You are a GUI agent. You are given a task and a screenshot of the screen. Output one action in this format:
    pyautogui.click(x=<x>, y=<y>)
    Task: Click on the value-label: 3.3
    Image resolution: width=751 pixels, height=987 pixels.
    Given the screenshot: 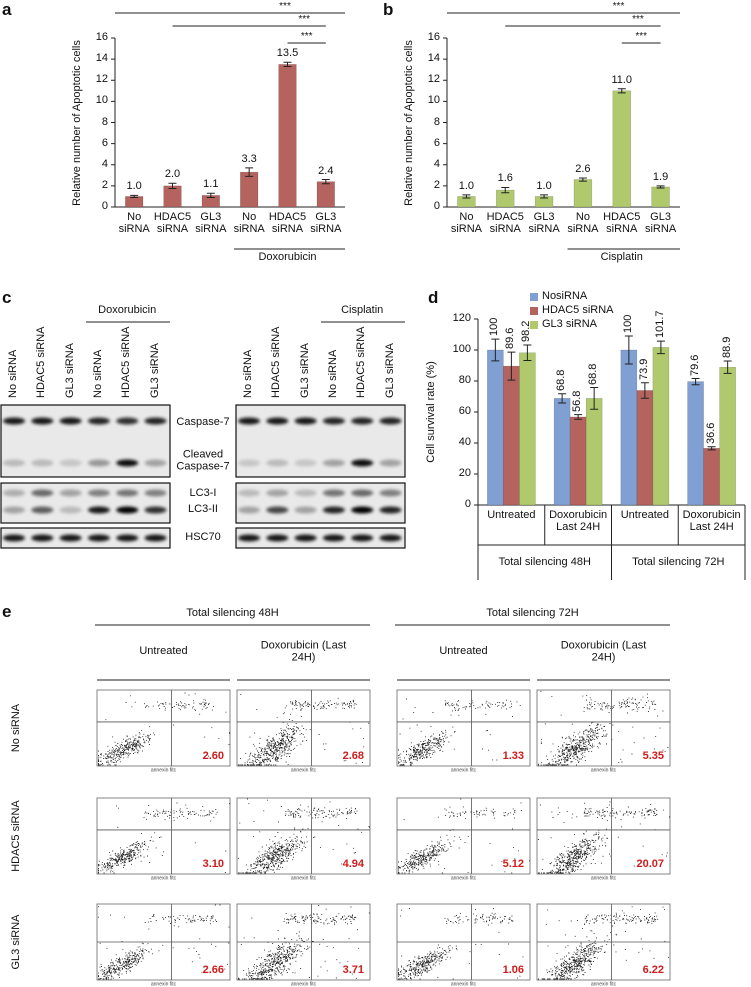 What is the action you would take?
    pyautogui.click(x=249, y=159)
    